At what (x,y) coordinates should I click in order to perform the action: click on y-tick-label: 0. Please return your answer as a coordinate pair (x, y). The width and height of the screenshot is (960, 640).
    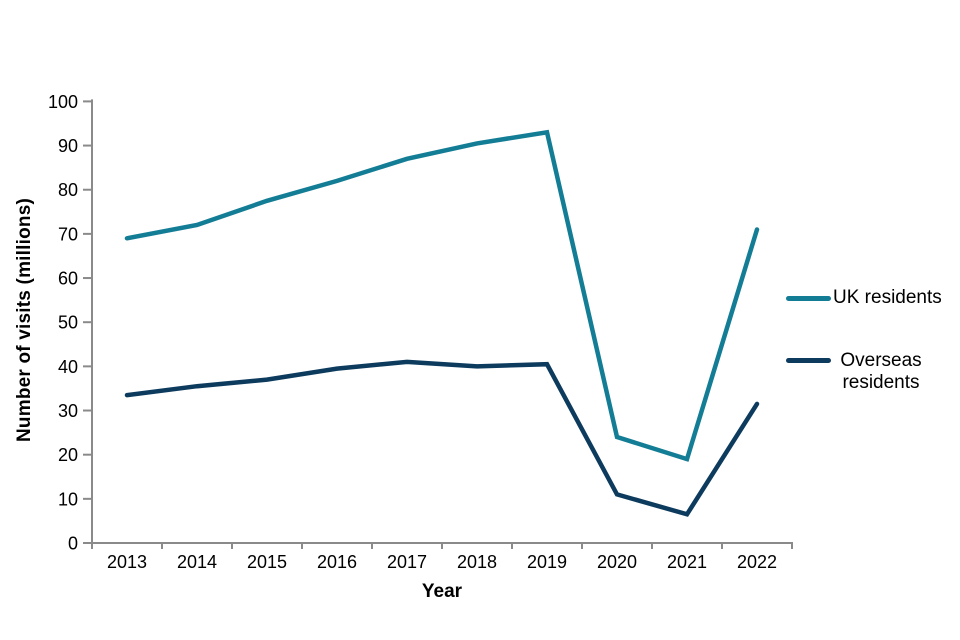
    Looking at the image, I should click on (73, 544).